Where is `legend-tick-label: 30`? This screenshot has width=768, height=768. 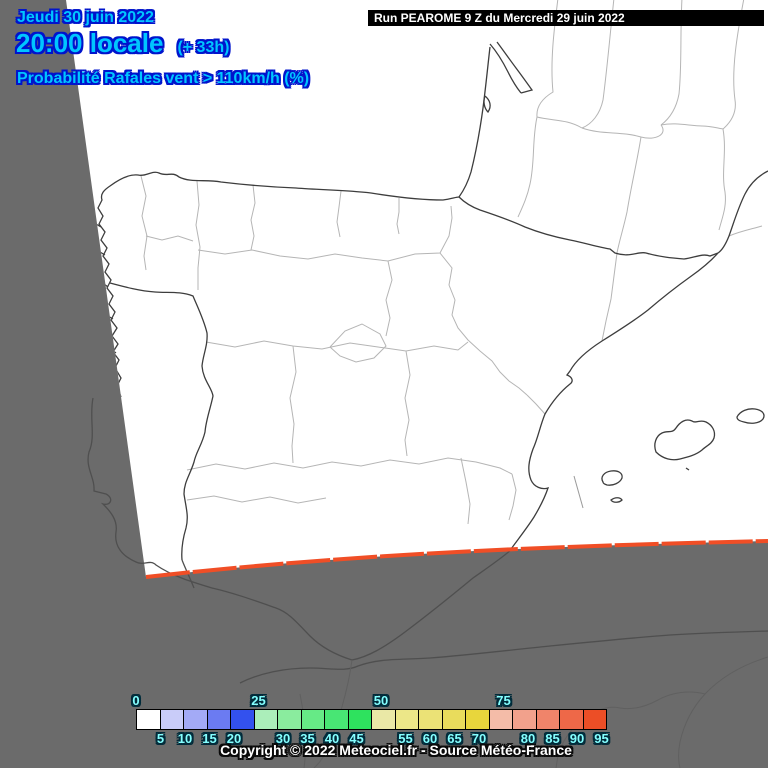
legend-tick-label: 30 is located at coordinates (283, 738).